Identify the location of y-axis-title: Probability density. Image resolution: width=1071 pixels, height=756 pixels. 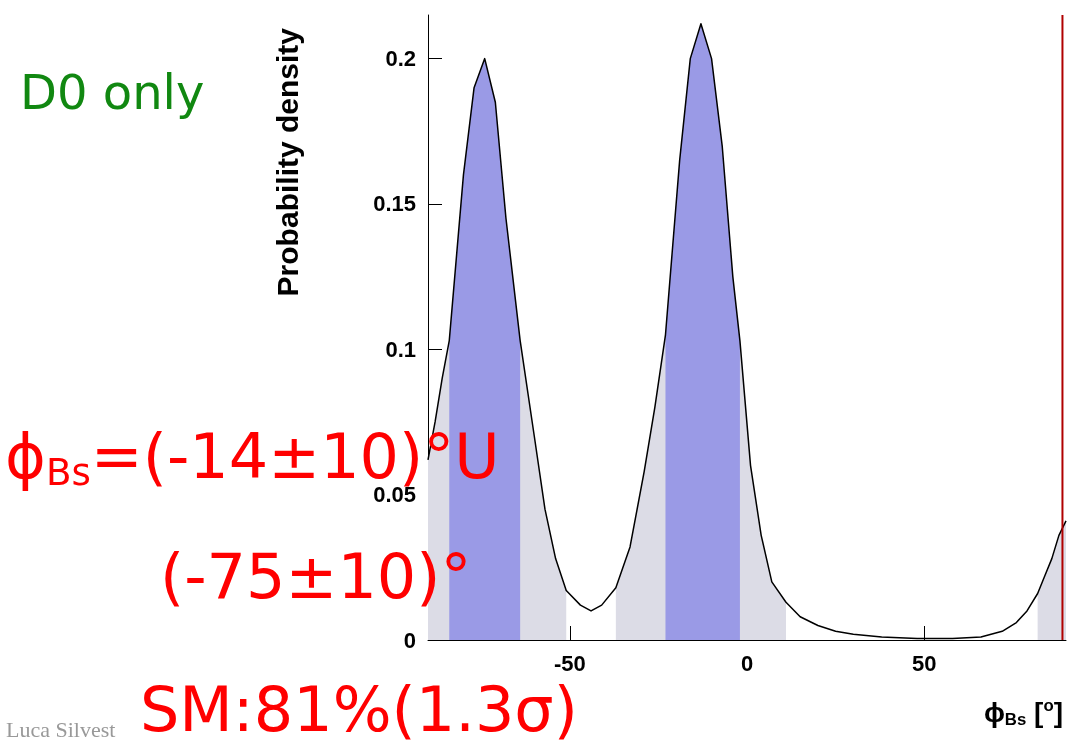
(287, 162).